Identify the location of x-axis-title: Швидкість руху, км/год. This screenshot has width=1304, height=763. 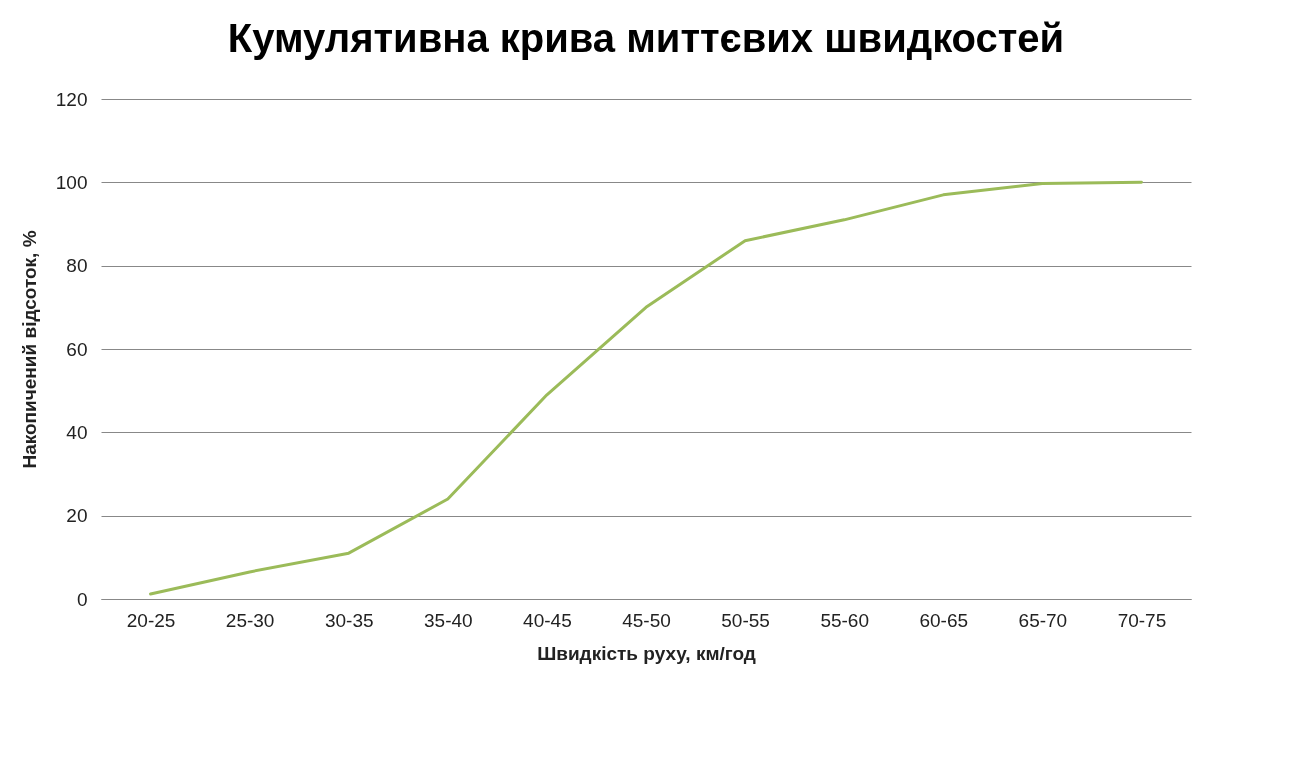
(646, 653).